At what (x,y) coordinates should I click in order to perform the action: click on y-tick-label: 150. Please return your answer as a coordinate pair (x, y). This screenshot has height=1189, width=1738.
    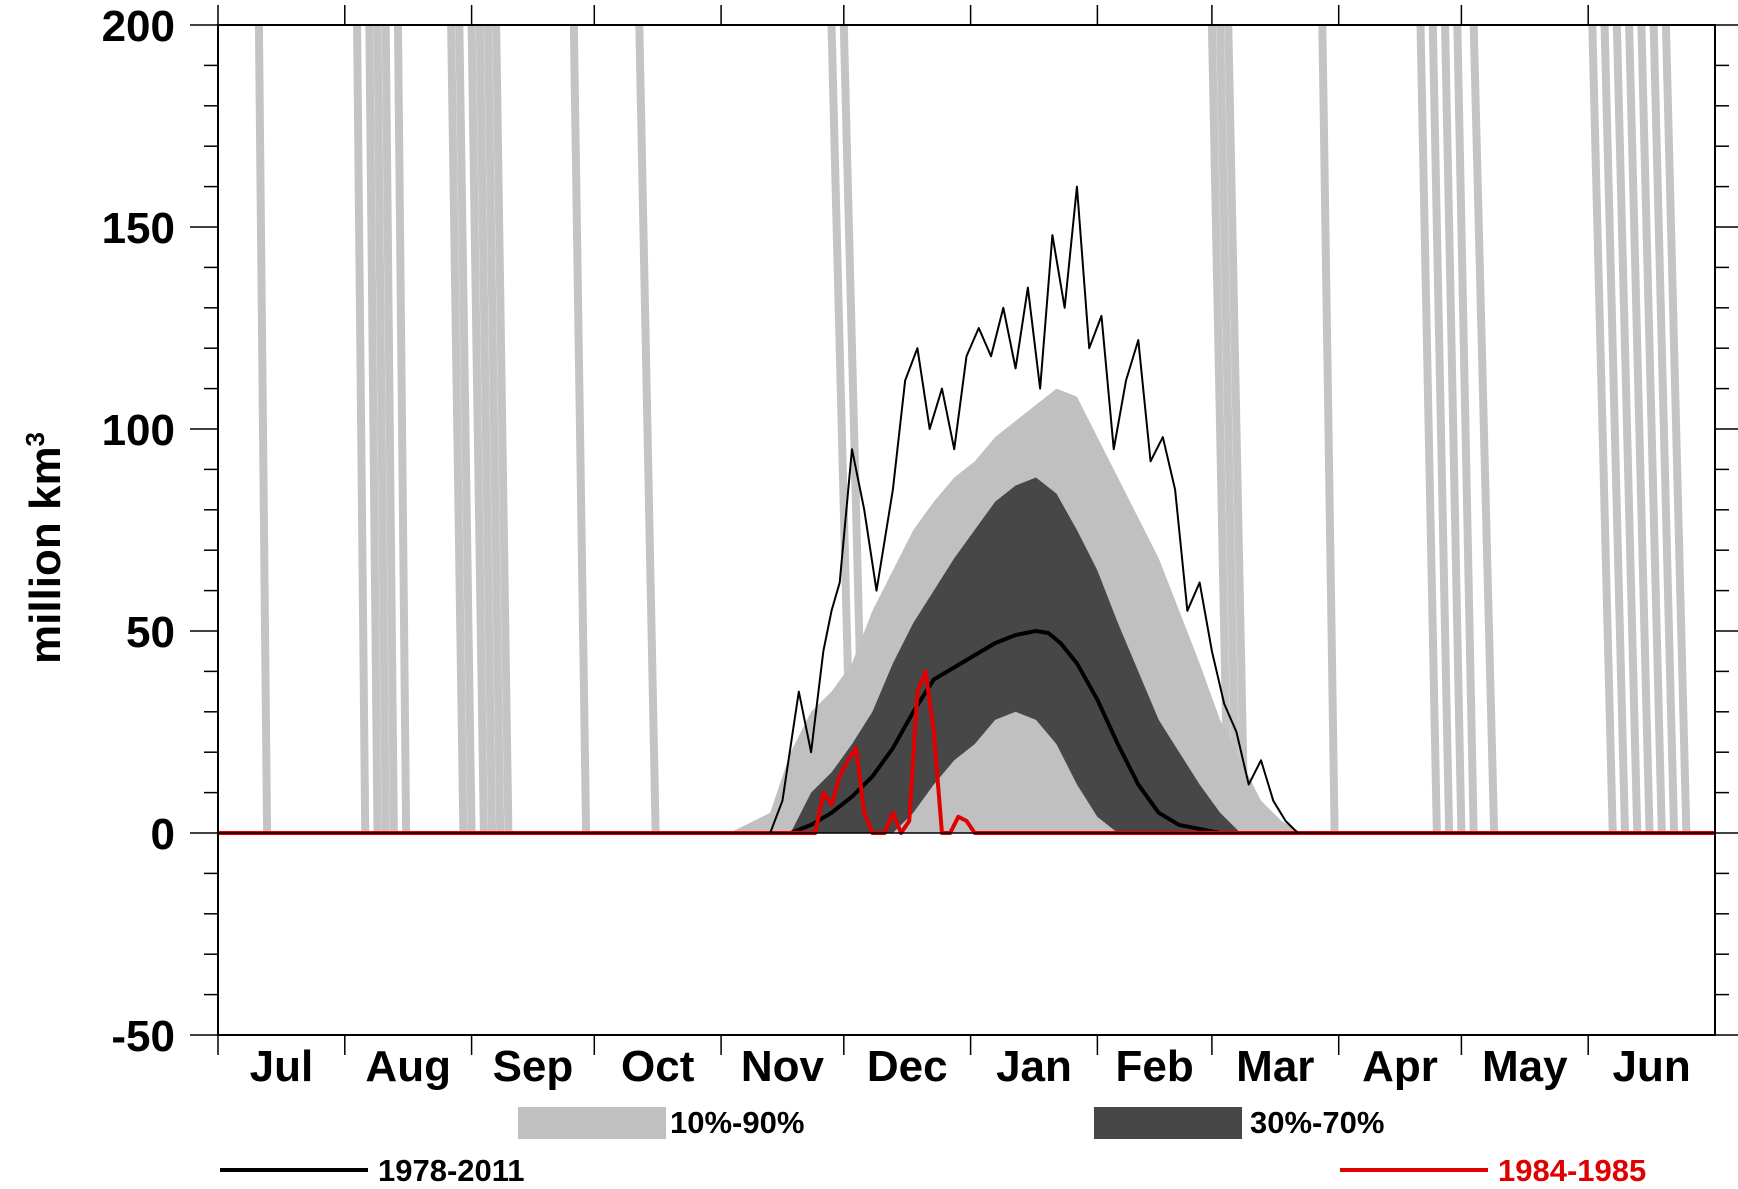
    Looking at the image, I should click on (138, 228).